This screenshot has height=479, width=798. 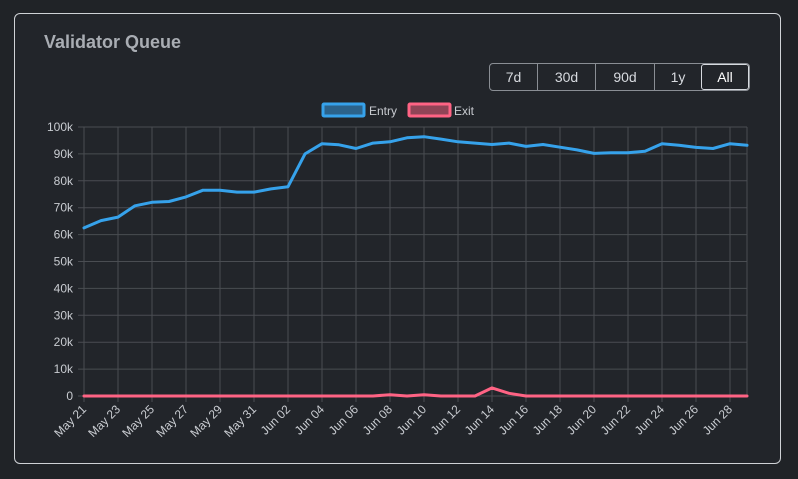 What do you see at coordinates (64, 181) in the screenshot?
I see `y-tick-label: 80k` at bounding box center [64, 181].